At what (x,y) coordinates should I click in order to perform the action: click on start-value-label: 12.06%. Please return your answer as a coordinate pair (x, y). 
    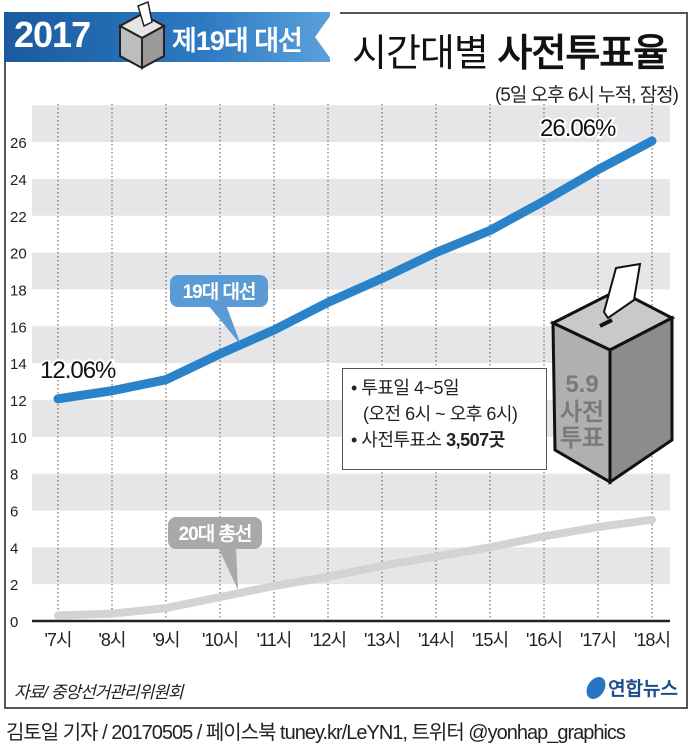
    Looking at the image, I should click on (78, 370).